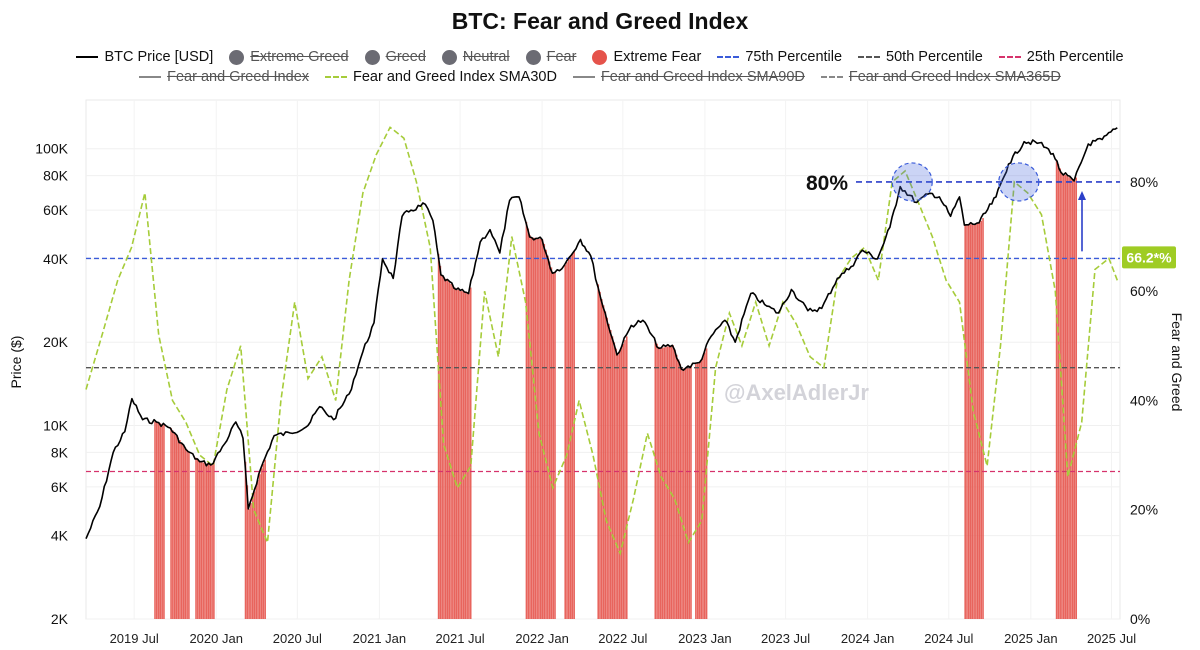 The width and height of the screenshot is (1200, 650). Describe the element at coordinates (1061, 57) in the screenshot. I see `legend-item-25th-percentile: 25th Percentile` at that location.